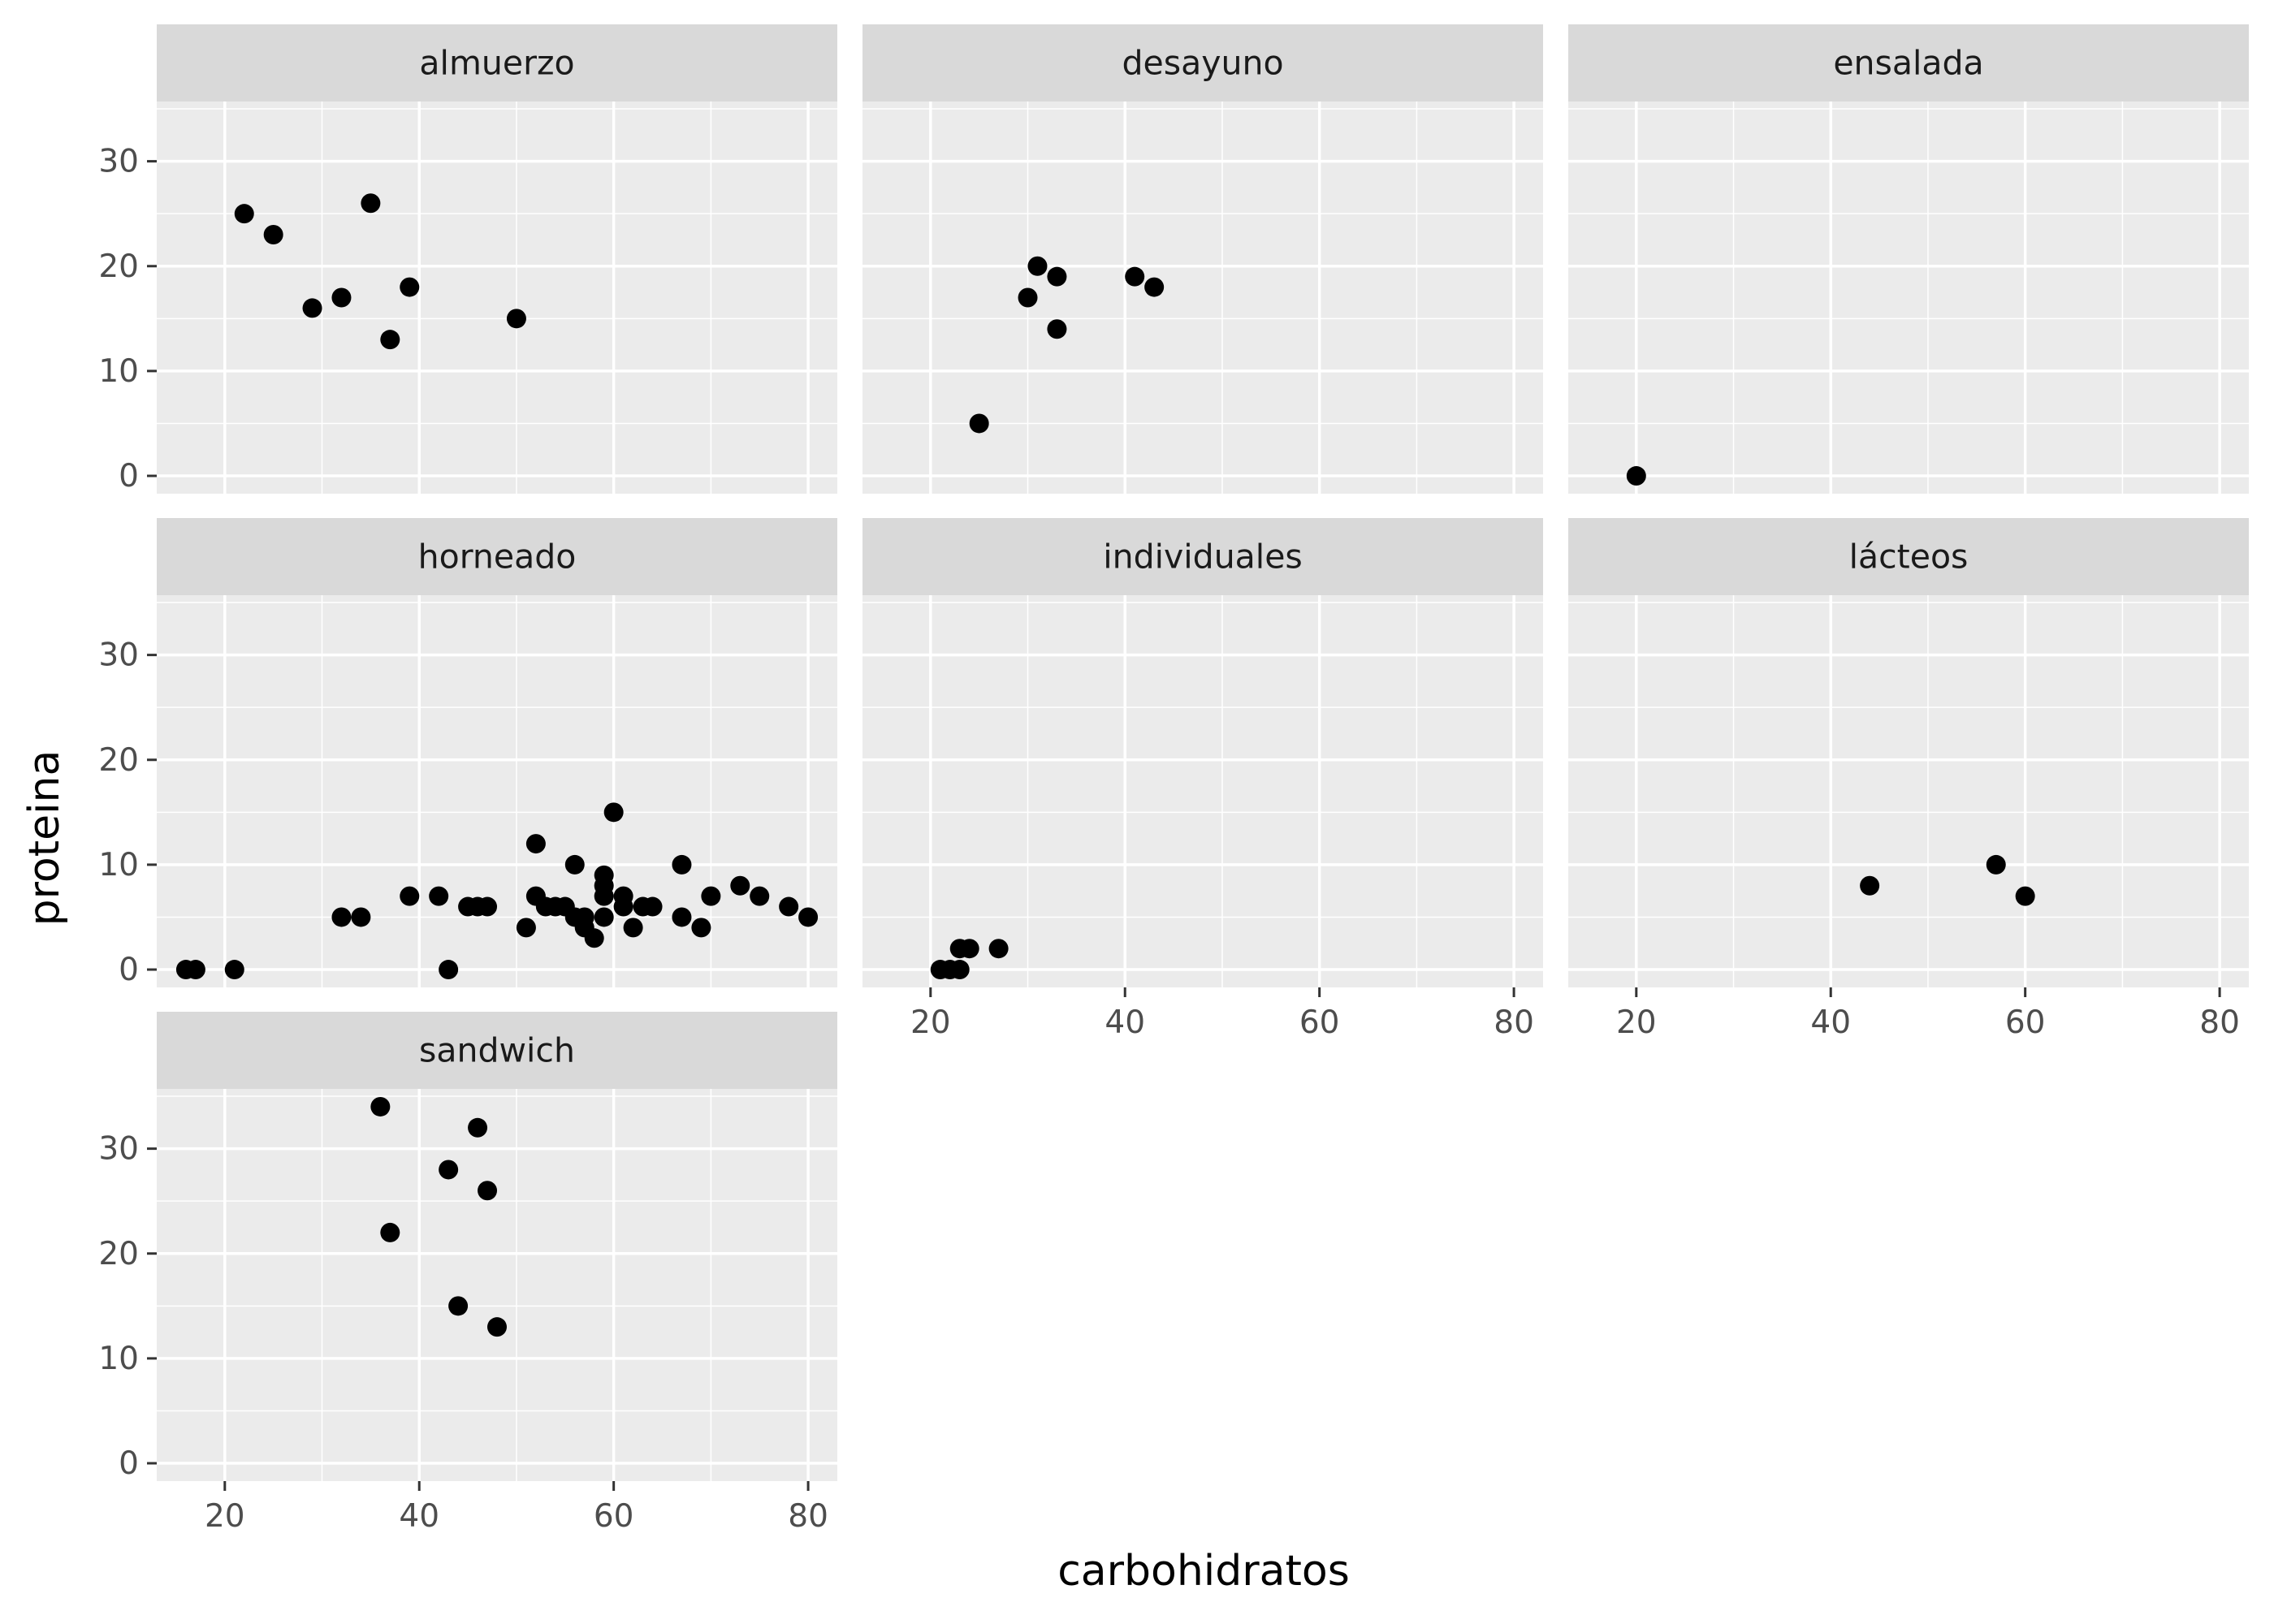 Image resolution: width=2274 pixels, height=1624 pixels. I want to click on facet-strip-label: almuerzo, so click(497, 63).